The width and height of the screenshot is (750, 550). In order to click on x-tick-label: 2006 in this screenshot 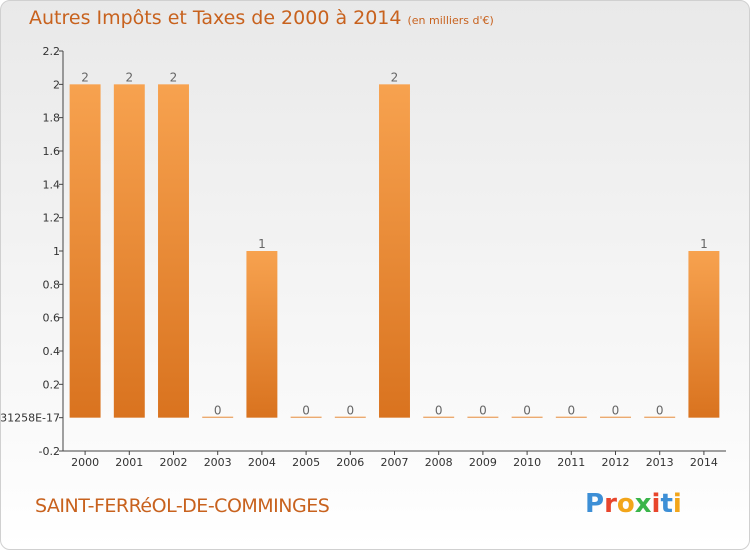, I will do `click(350, 462)`.